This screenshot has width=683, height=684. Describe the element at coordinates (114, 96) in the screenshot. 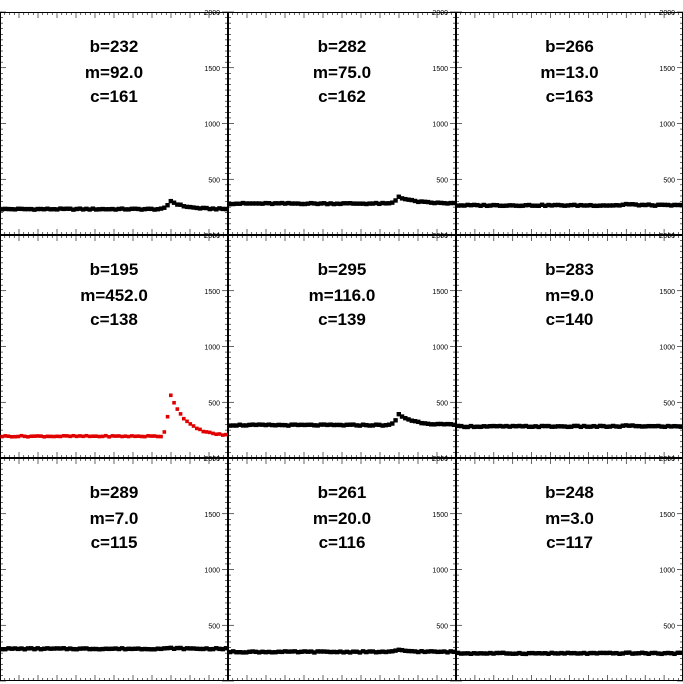

I see `panel-c-label: c=161` at that location.